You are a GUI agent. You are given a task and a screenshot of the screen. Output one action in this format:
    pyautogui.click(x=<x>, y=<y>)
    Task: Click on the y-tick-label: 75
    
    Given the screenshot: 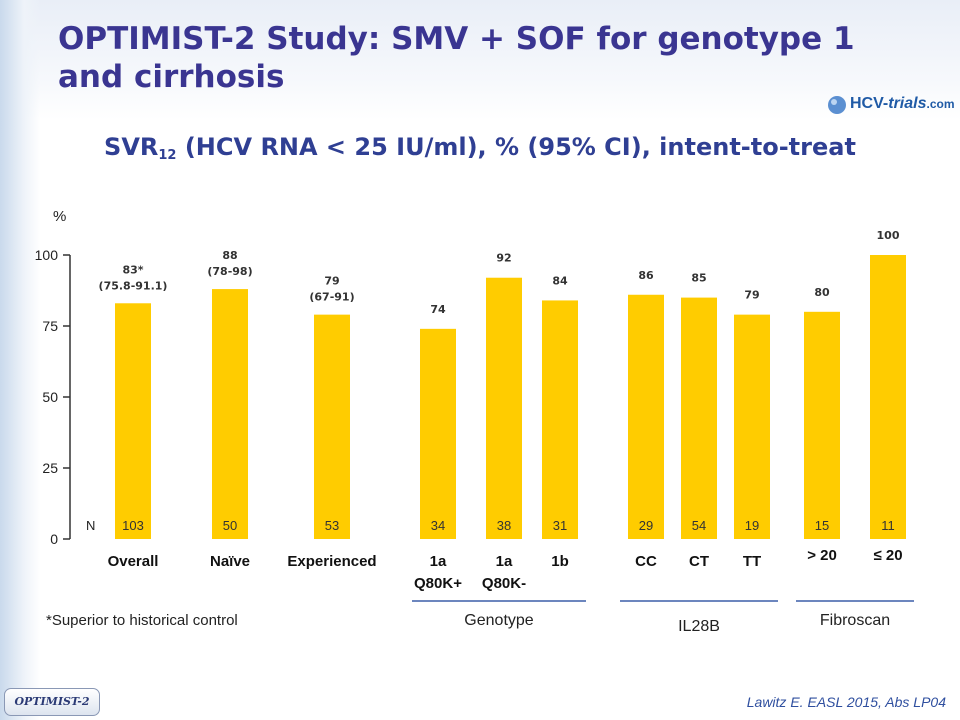 What is the action you would take?
    pyautogui.click(x=50, y=326)
    